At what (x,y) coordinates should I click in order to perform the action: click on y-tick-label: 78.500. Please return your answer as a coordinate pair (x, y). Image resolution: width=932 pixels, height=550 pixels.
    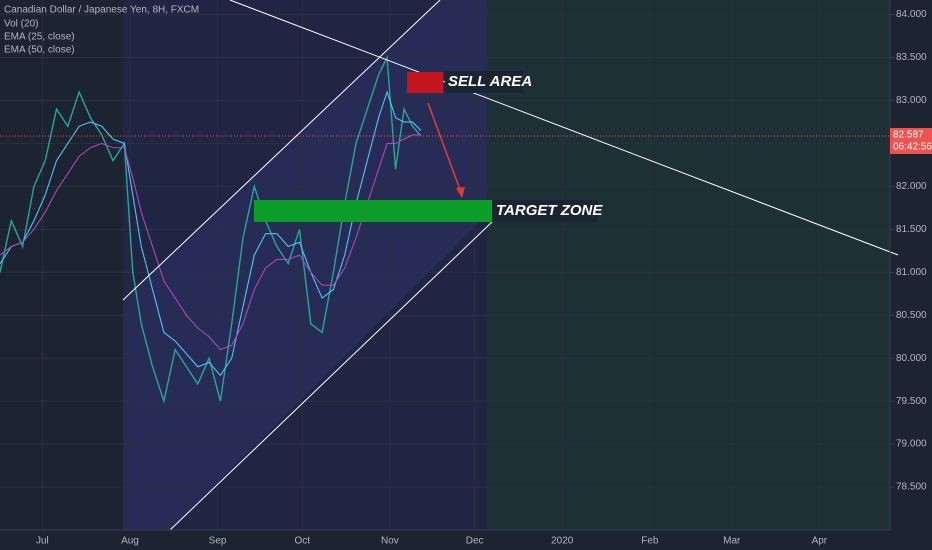
    Looking at the image, I should click on (911, 487).